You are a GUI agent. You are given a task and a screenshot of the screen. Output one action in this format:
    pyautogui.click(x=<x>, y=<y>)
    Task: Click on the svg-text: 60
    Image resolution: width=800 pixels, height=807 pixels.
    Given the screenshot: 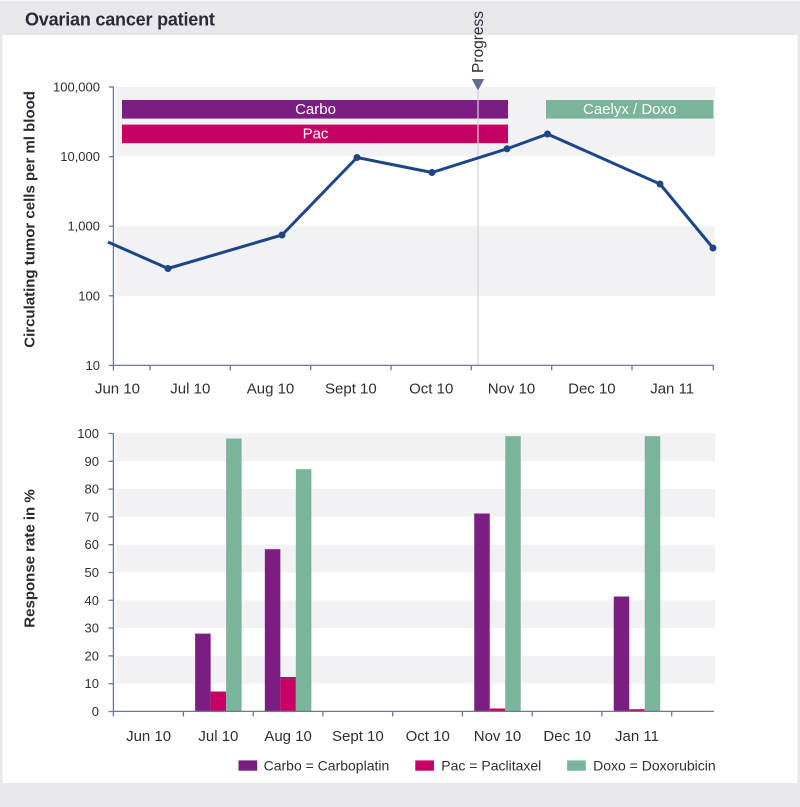 What is the action you would take?
    pyautogui.click(x=92, y=544)
    